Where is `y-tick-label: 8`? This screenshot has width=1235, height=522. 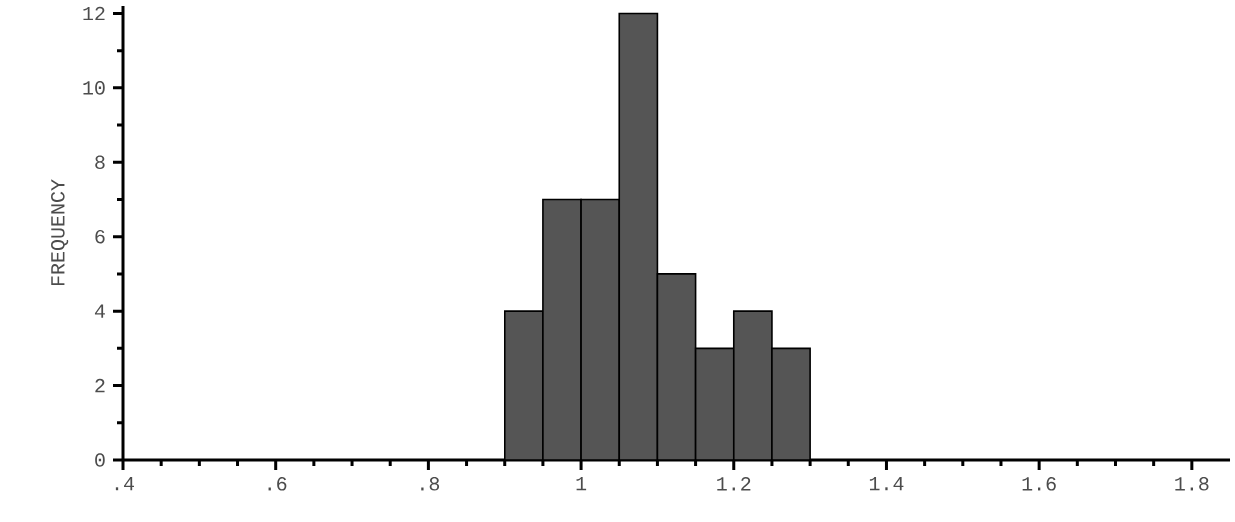
y-tick-label: 8 is located at coordinates (100, 162).